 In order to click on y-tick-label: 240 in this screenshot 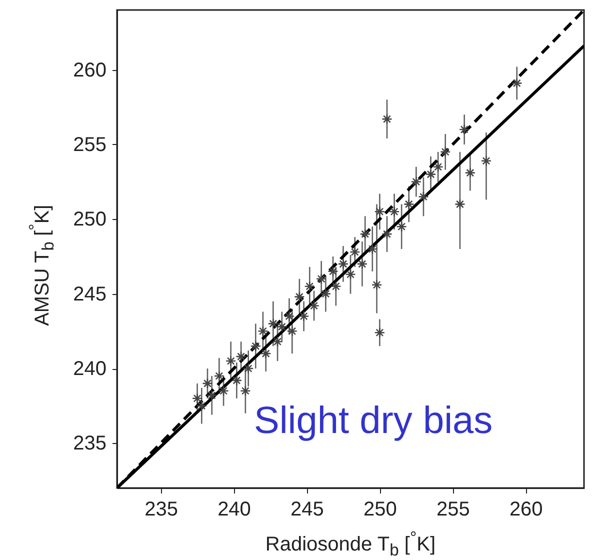, I will do `click(89, 369)`.